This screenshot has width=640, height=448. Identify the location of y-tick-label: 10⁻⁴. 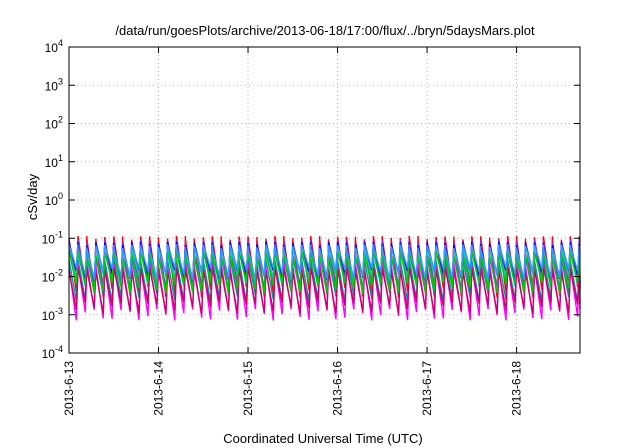
(52, 352).